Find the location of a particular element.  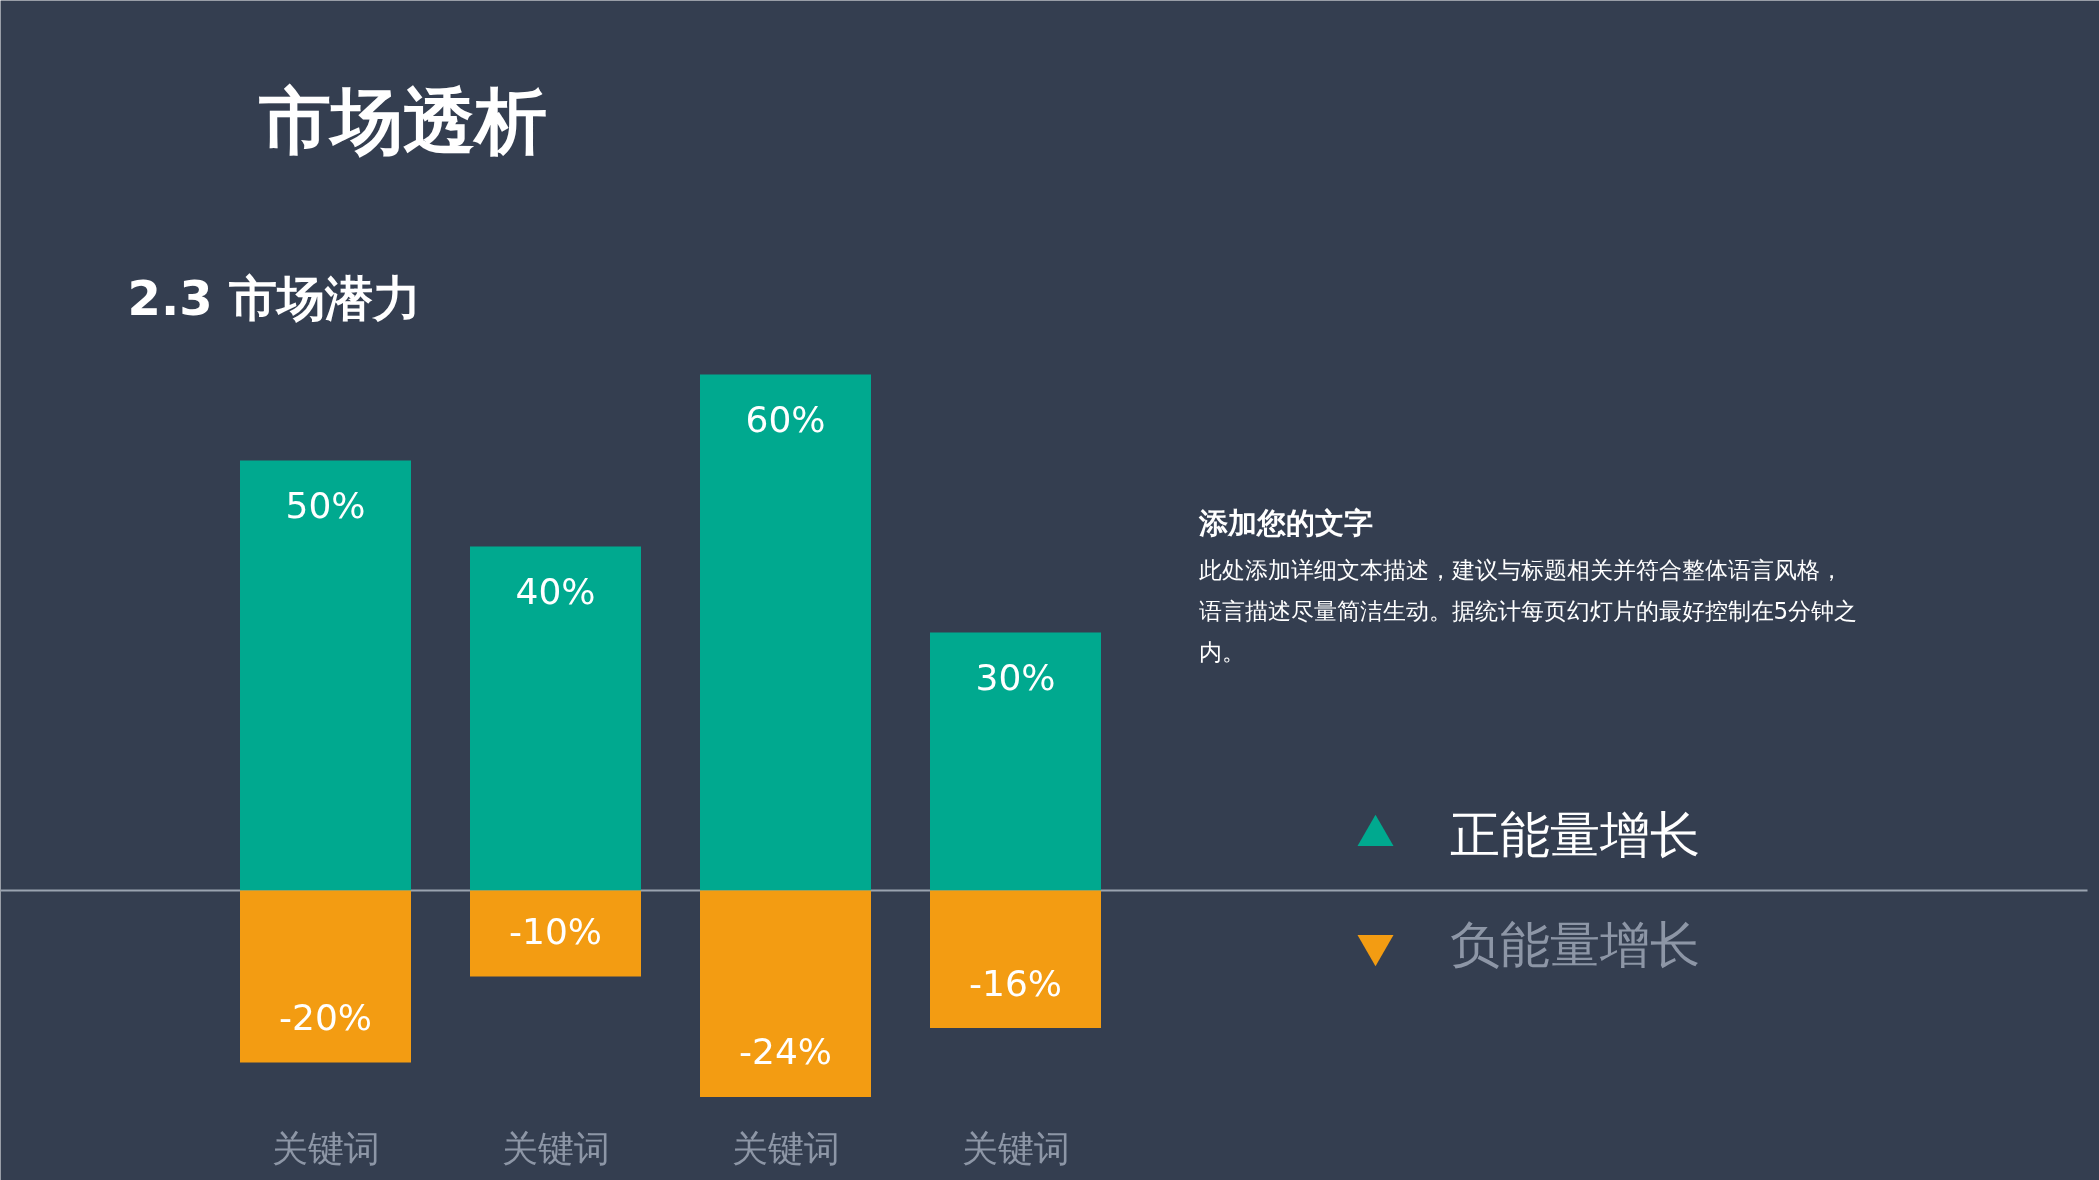

data-label: 40% is located at coordinates (555, 591).